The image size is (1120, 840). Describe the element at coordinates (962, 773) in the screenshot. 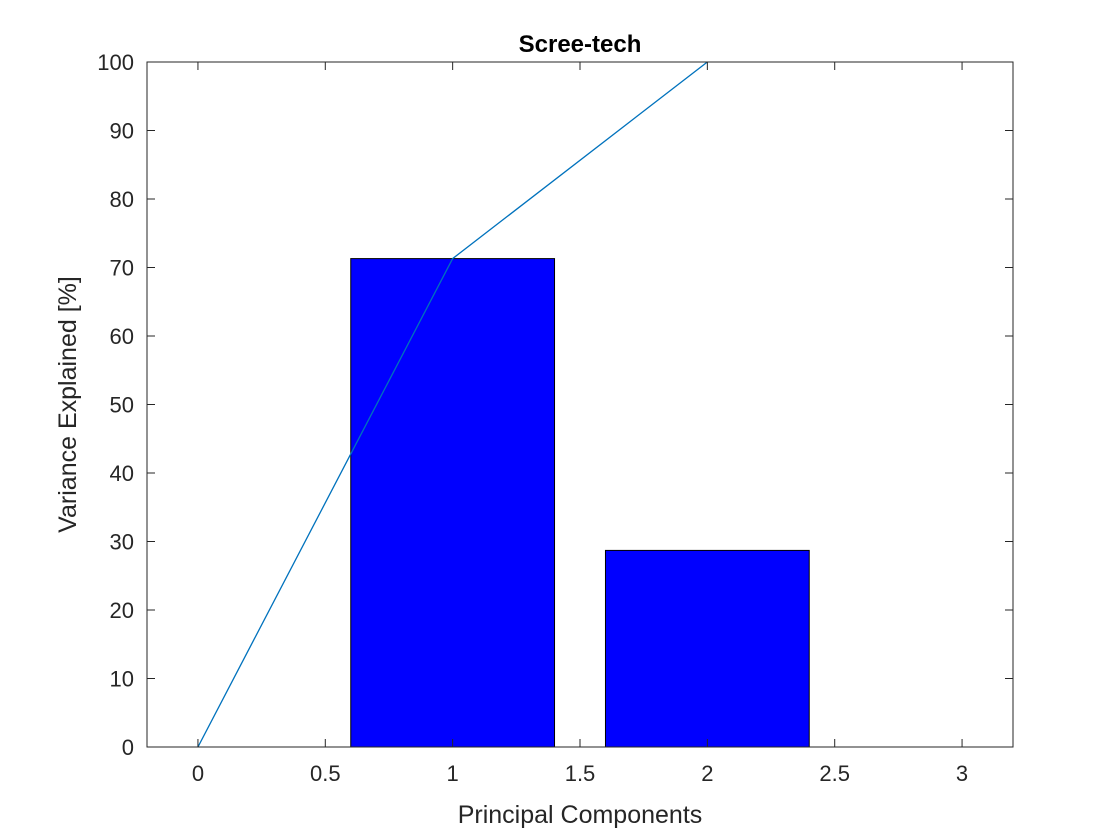

I see `x-tick-label: 3` at that location.